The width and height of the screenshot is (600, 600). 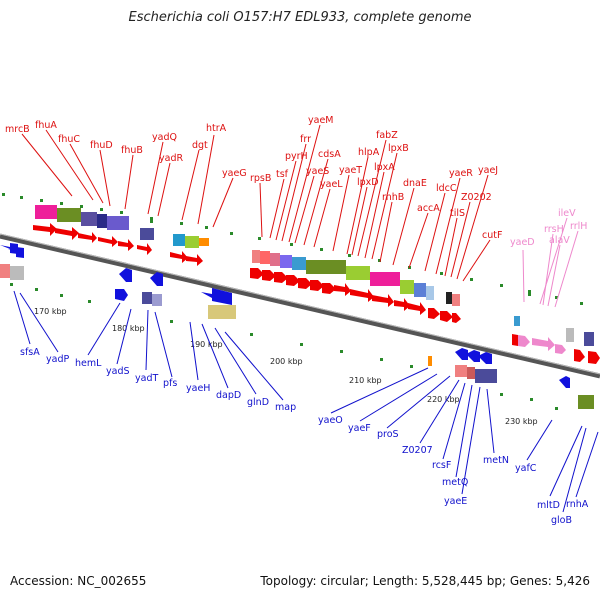 What do you see at coordinates (164, 137) in the screenshot?
I see `gene-label: yadQ` at bounding box center [164, 137].